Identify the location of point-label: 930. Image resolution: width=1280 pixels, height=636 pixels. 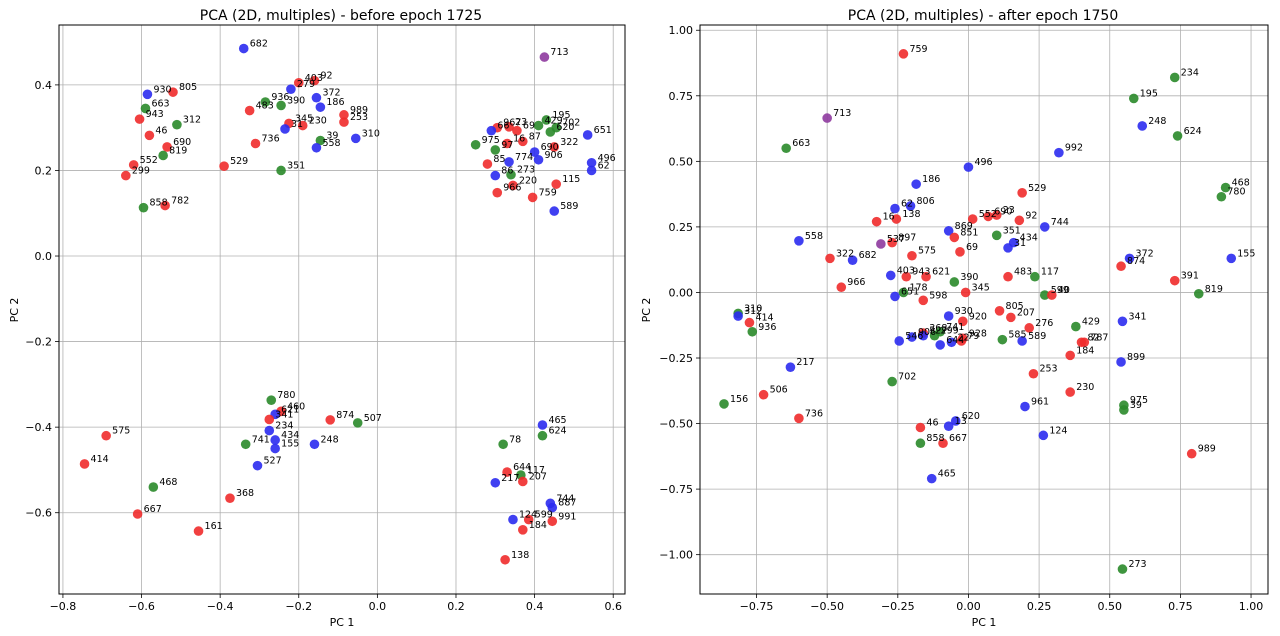
(964, 311).